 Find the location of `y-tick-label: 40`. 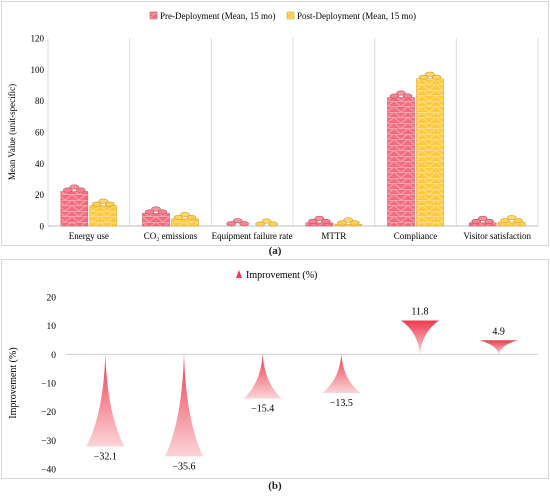

y-tick-label: 40 is located at coordinates (40, 164).